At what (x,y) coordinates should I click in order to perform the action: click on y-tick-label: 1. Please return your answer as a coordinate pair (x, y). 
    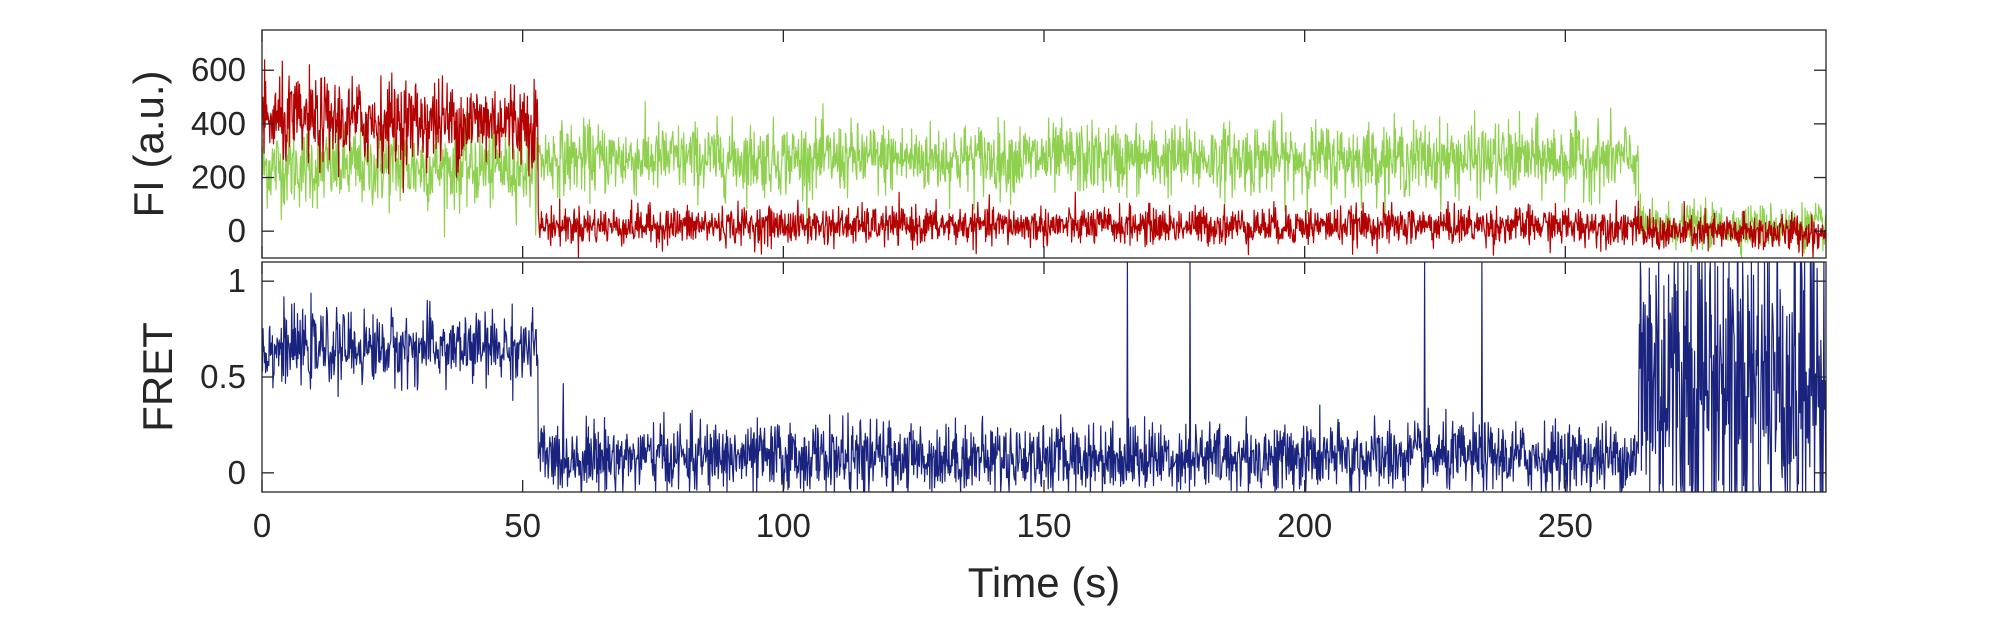
    Looking at the image, I should click on (237, 280).